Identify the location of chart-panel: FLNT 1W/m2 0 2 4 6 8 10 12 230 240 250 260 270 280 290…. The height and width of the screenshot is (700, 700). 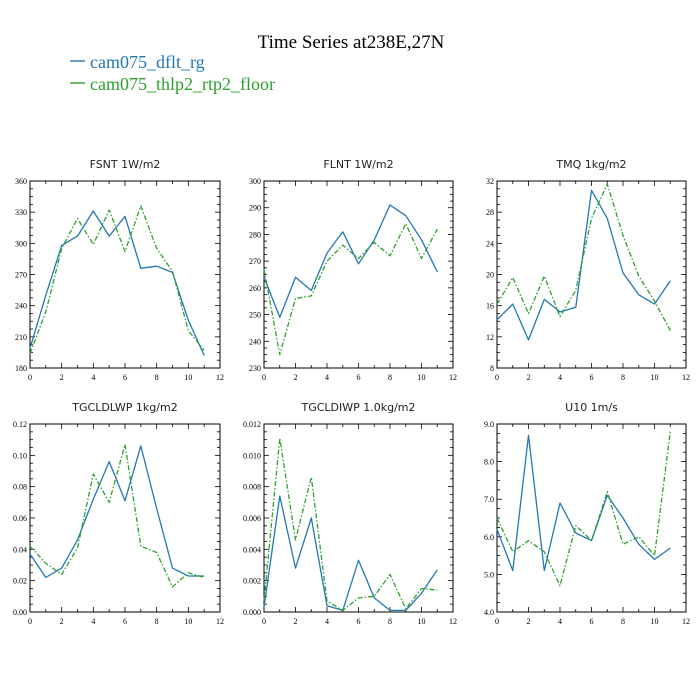
(353, 270).